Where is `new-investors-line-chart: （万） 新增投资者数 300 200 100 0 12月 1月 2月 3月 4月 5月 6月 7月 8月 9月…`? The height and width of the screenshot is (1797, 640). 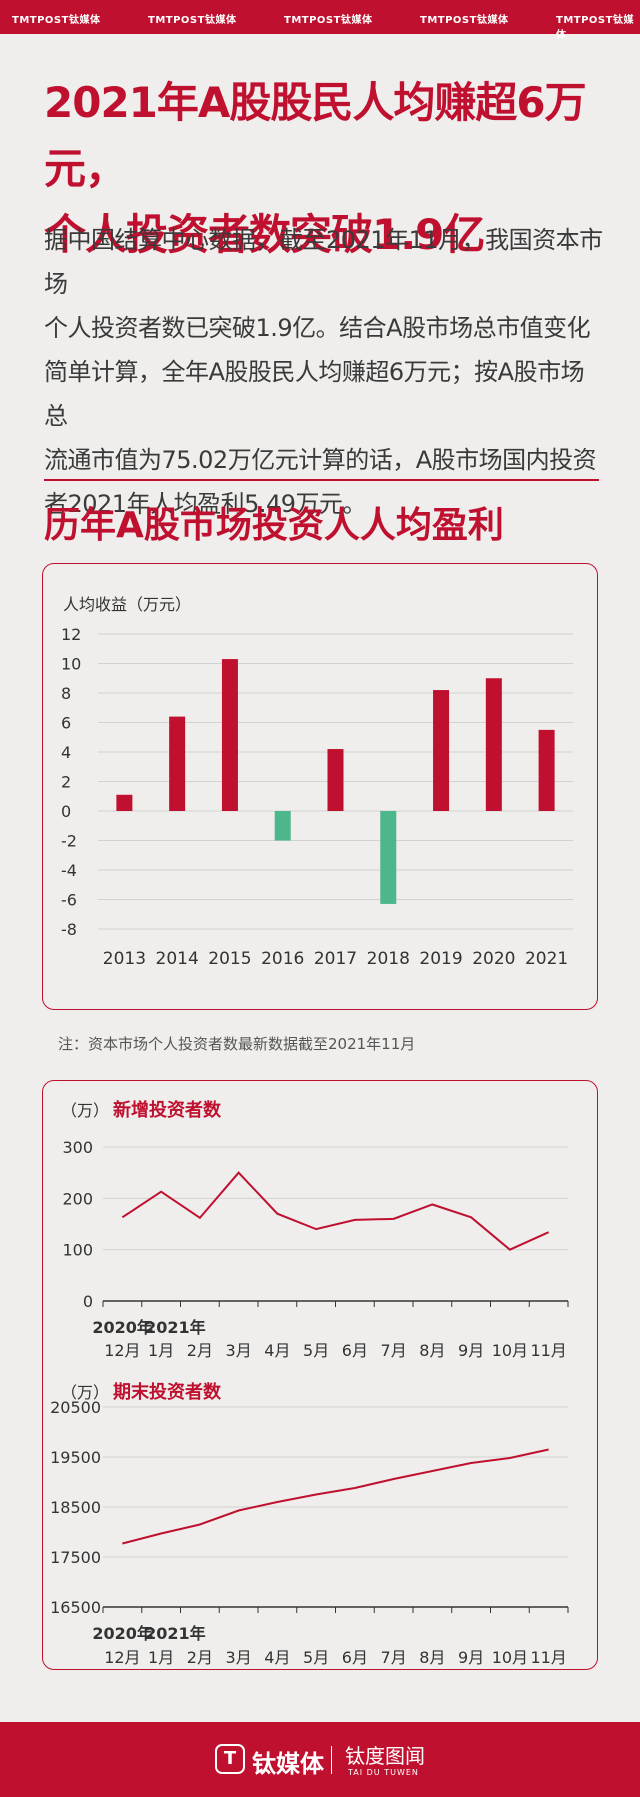
new-investors-line-chart: （万） 新增投资者数 300 200 100 0 12月 1月 2月 3月 4月 5月 6月 7月 8月 9月… is located at coordinates (315, 1229).